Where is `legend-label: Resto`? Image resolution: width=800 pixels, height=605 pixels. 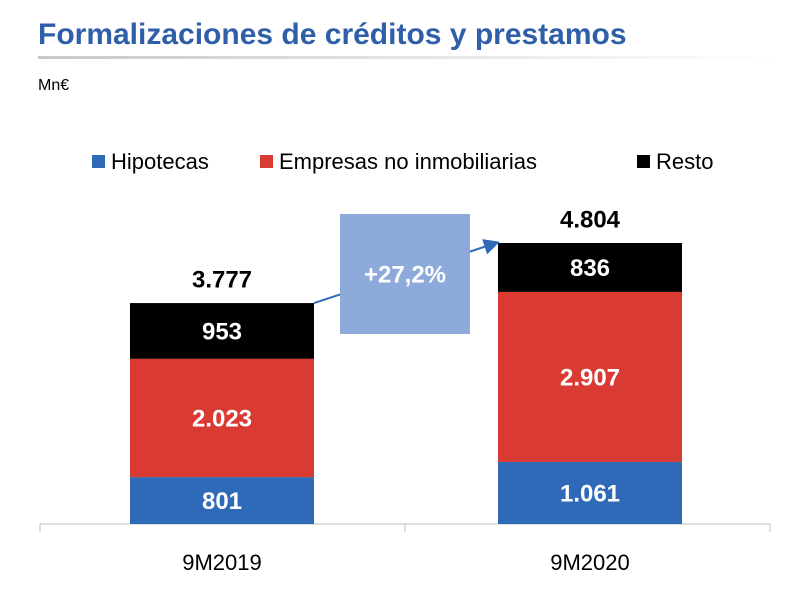 legend-label: Resto is located at coordinates (684, 161).